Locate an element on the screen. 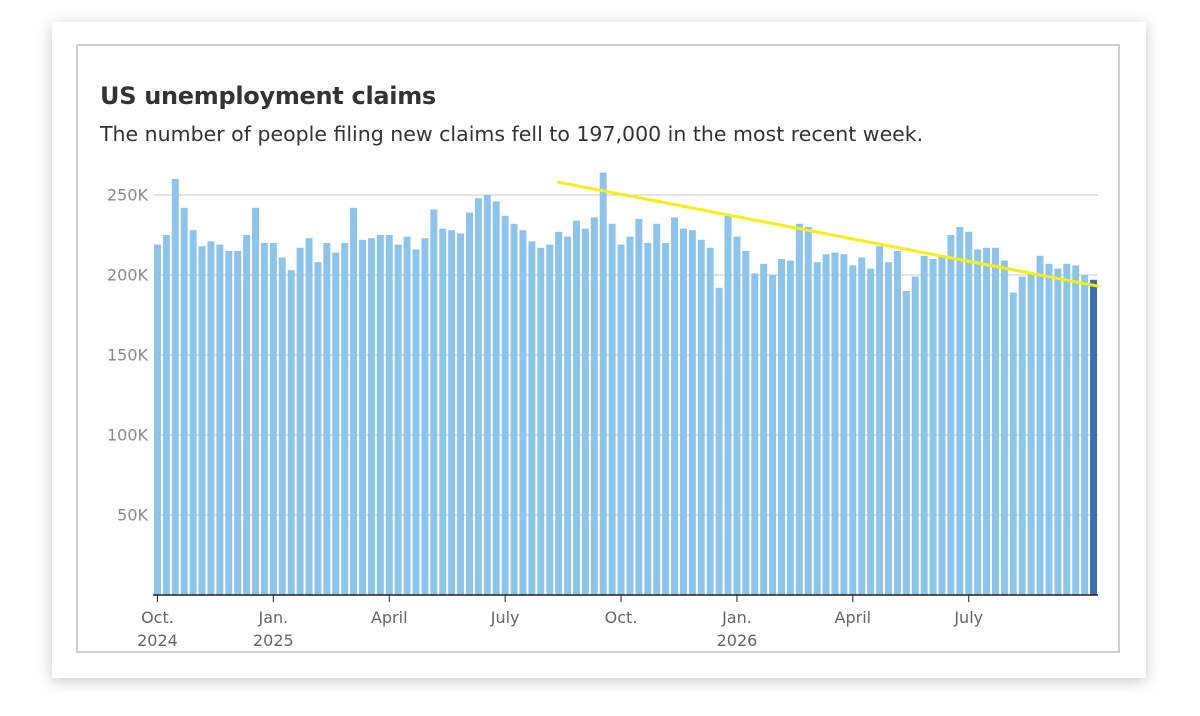 The image size is (1200, 716). y-tick-label: 100K is located at coordinates (128, 435).